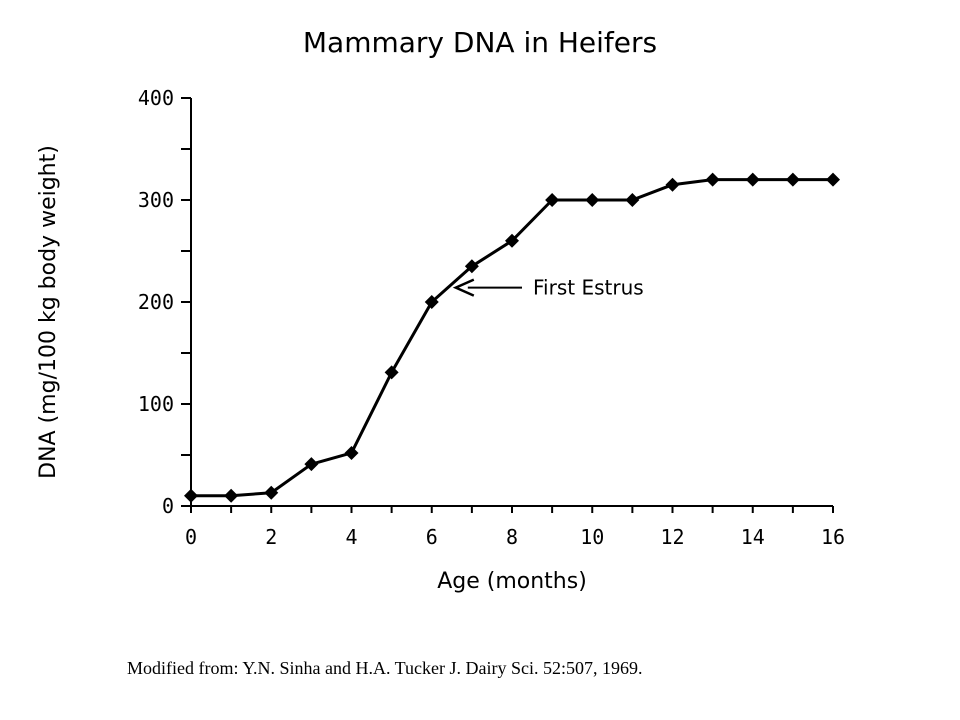 This screenshot has width=960, height=720. What do you see at coordinates (191, 537) in the screenshot?
I see `x-tick-label: 0` at bounding box center [191, 537].